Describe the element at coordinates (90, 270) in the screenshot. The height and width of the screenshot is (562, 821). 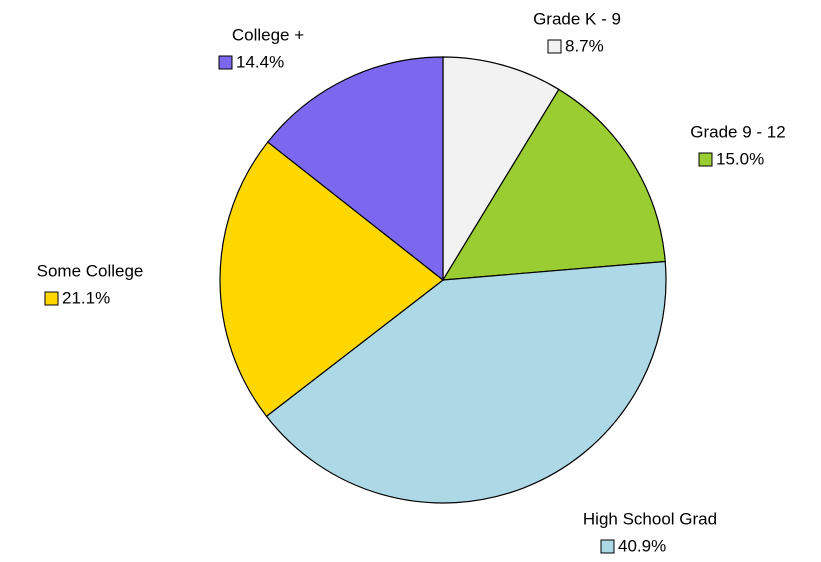
I see `slice-label: Some College` at that location.